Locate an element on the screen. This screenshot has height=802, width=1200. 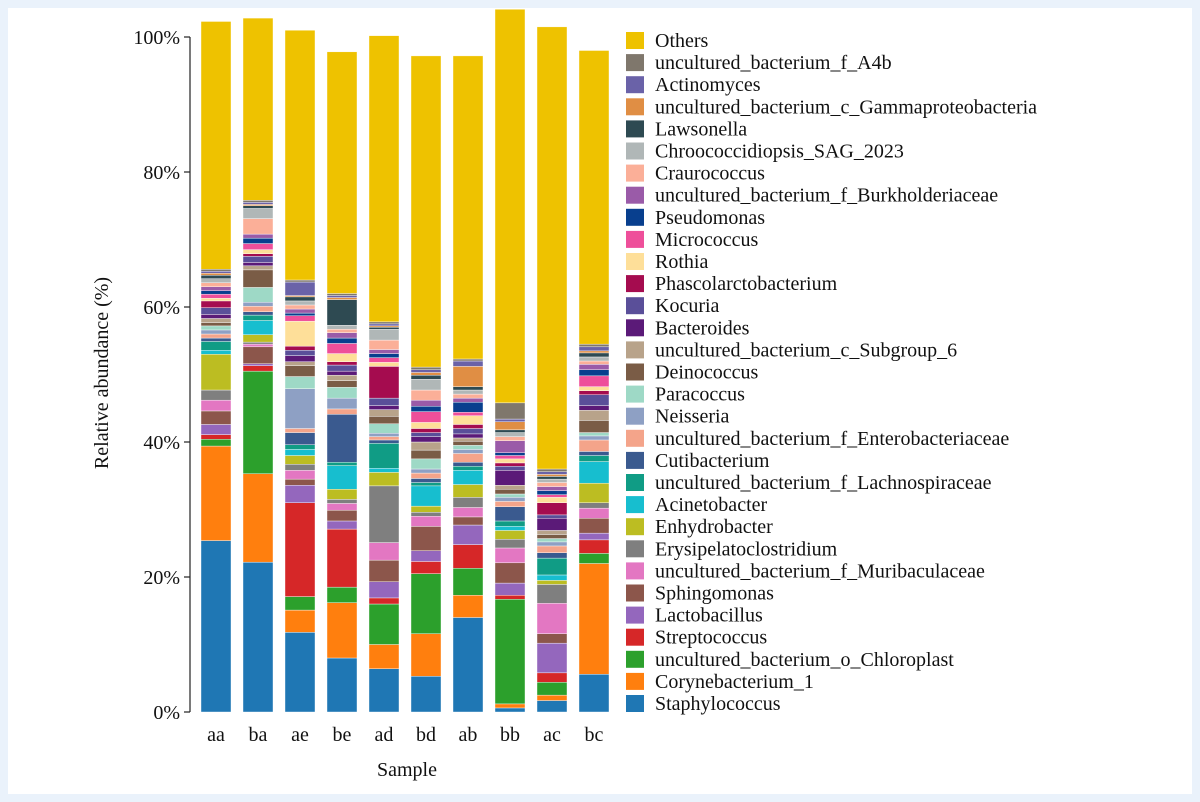
y-tick-label: 0% is located at coordinates (166, 713).